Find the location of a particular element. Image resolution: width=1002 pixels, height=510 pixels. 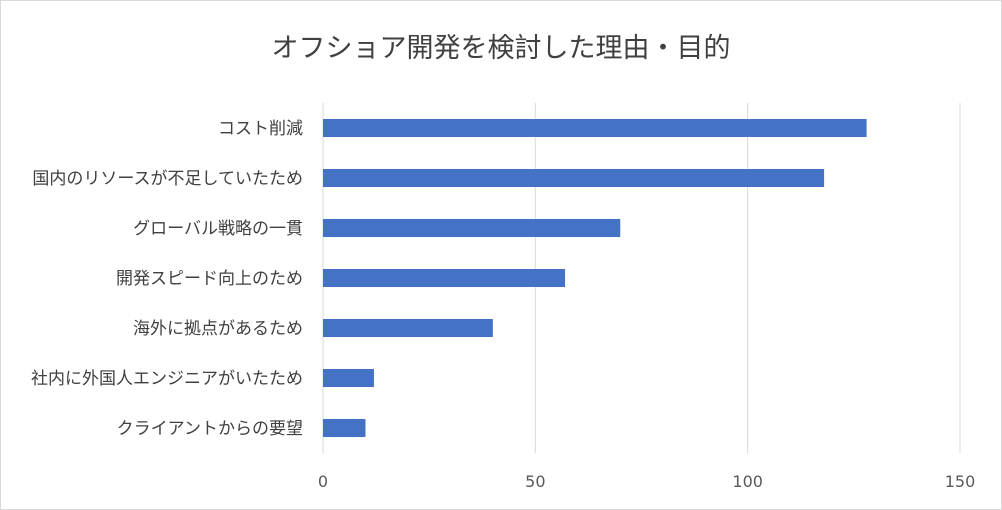

x-tick-label: 0 is located at coordinates (323, 481).